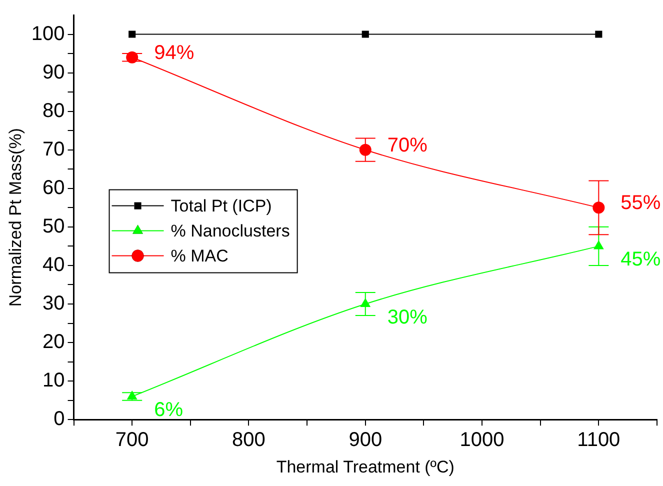 The width and height of the screenshot is (663, 486). I want to click on x-tick-label: 1100, so click(598, 440).